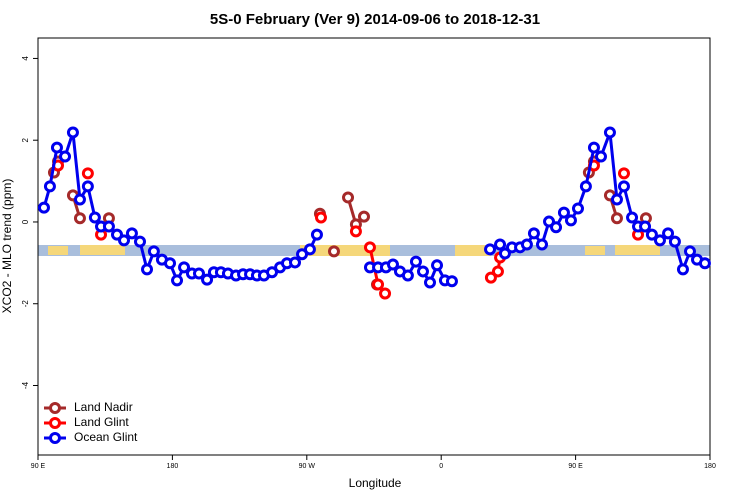 This screenshot has width=750, height=500. What do you see at coordinates (375, 483) in the screenshot?
I see `x-axis-label: Longitude` at bounding box center [375, 483].